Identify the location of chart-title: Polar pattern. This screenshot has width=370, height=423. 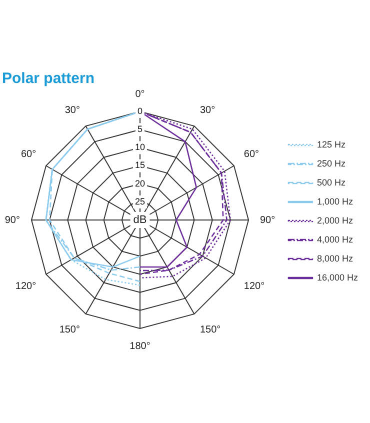
(48, 79).